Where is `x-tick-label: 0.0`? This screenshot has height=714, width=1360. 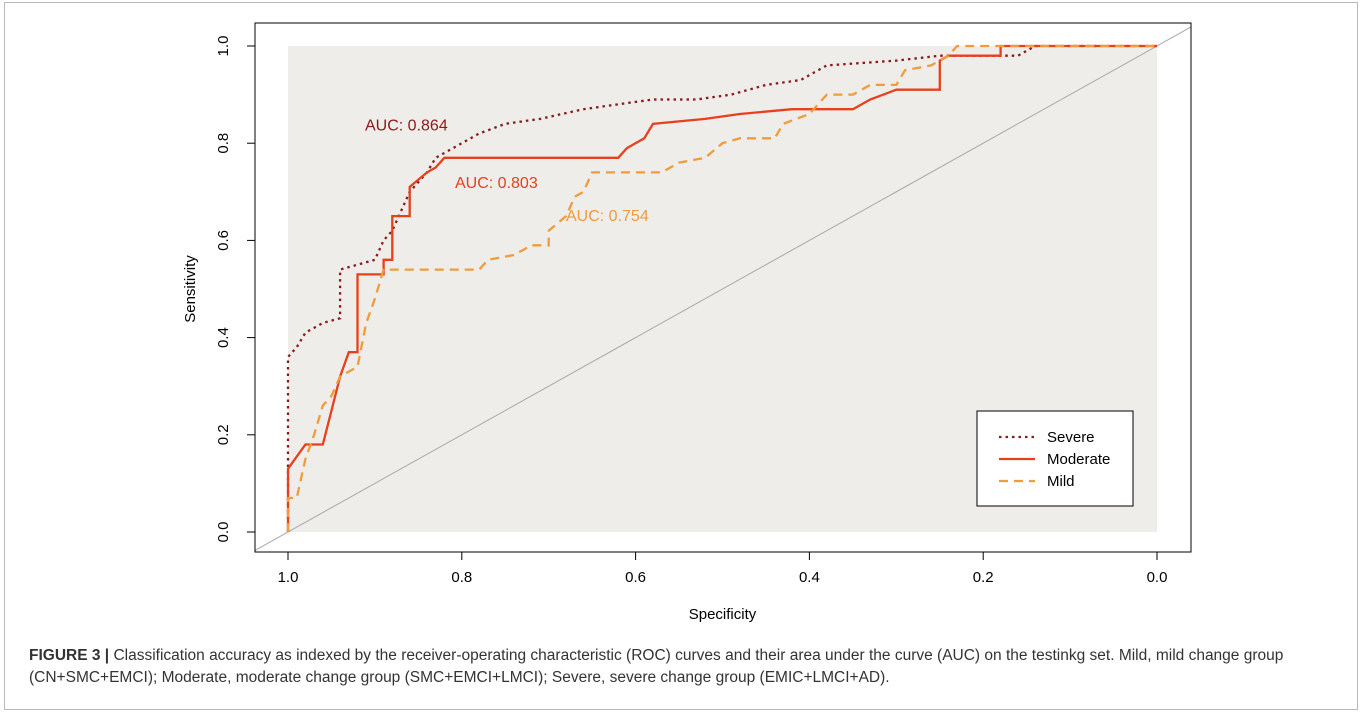
x-tick-label: 0.0 is located at coordinates (1157, 577).